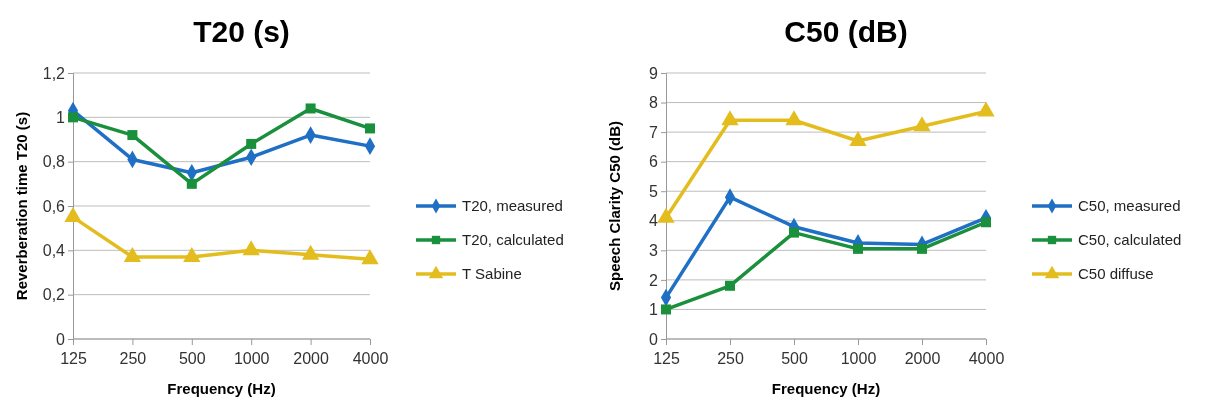  I want to click on legend-label: T20, measured, so click(512, 205).